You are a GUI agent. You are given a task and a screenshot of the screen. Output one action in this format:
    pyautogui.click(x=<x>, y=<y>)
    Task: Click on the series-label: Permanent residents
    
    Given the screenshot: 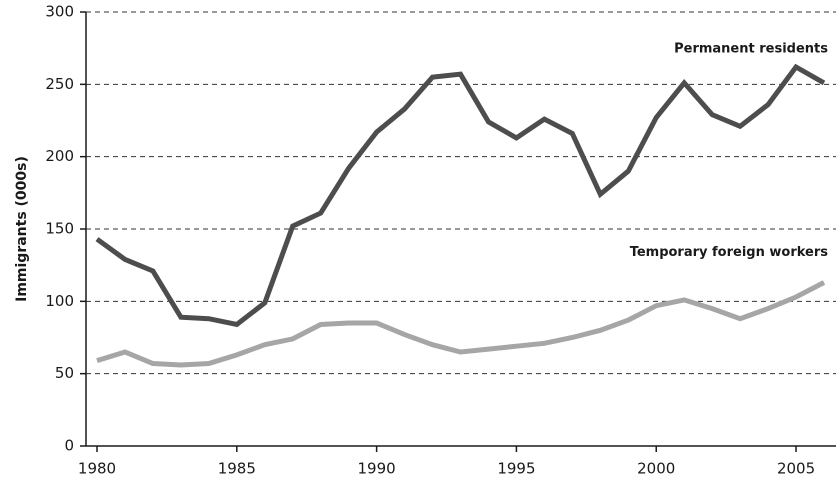 What is the action you would take?
    pyautogui.click(x=751, y=48)
    